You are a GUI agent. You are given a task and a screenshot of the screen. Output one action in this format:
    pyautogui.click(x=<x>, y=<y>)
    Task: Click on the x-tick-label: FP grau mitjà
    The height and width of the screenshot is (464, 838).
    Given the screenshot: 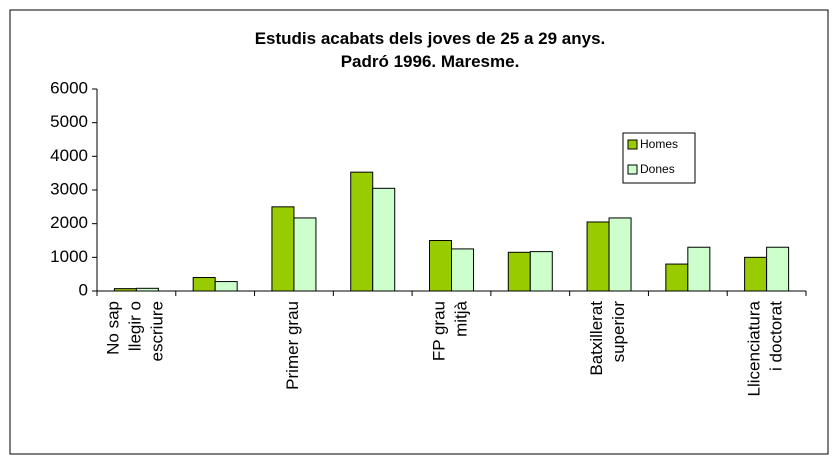 What is the action you would take?
    pyautogui.click(x=450, y=330)
    